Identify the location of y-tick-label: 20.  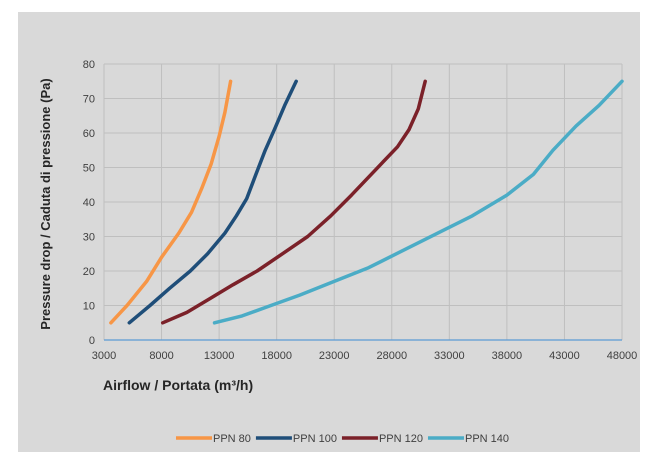
(89, 272).